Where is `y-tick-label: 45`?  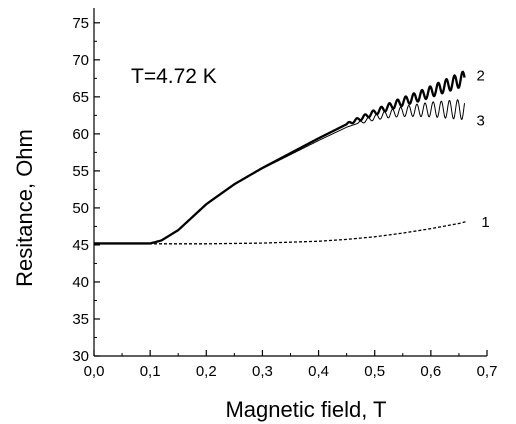 y-tick-label: 45 is located at coordinates (80, 245).